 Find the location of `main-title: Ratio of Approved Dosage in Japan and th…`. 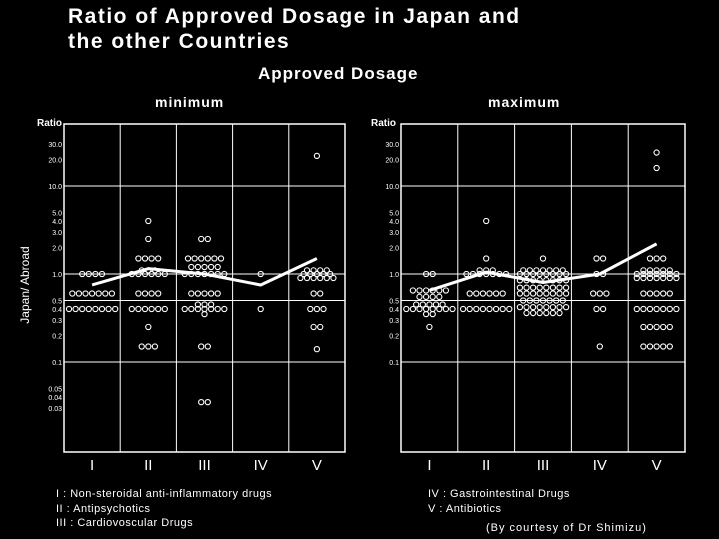

main-title: Ratio of Approved Dosage in Japan and th… is located at coordinates (294, 29).